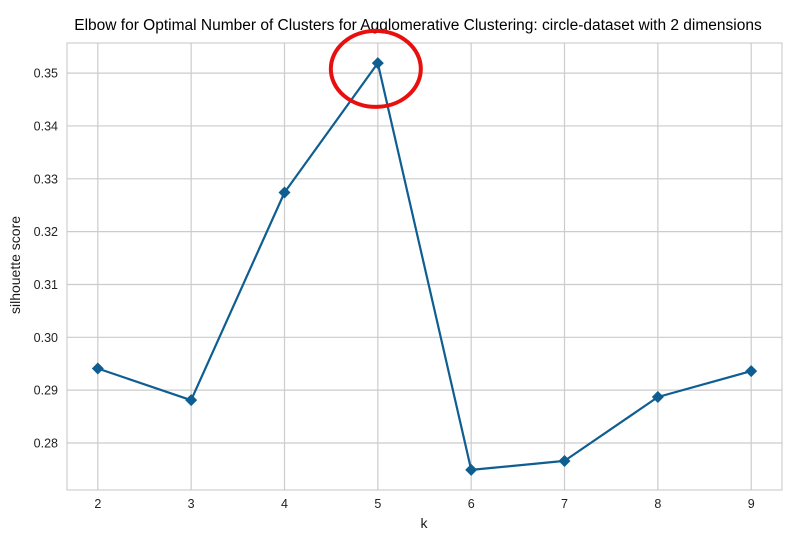 Image resolution: width=800 pixels, height=550 pixels. What do you see at coordinates (46, 391) in the screenshot?
I see `y-tick-label: 0.29` at bounding box center [46, 391].